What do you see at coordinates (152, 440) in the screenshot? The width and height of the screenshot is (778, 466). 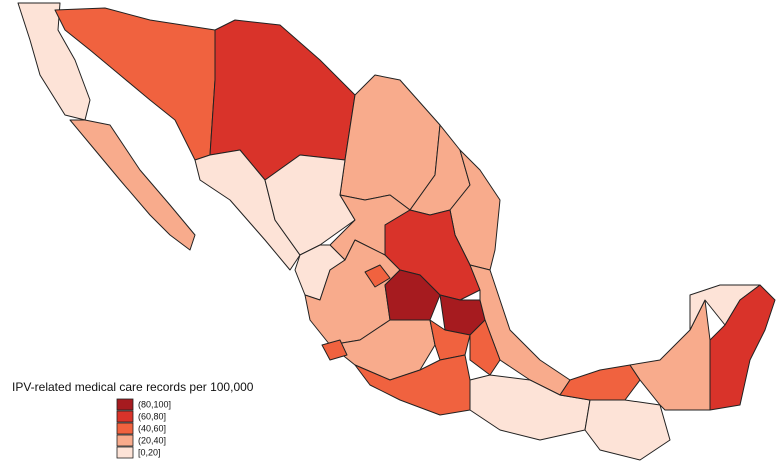 I see `legend-label: (20,40]` at bounding box center [152, 440].